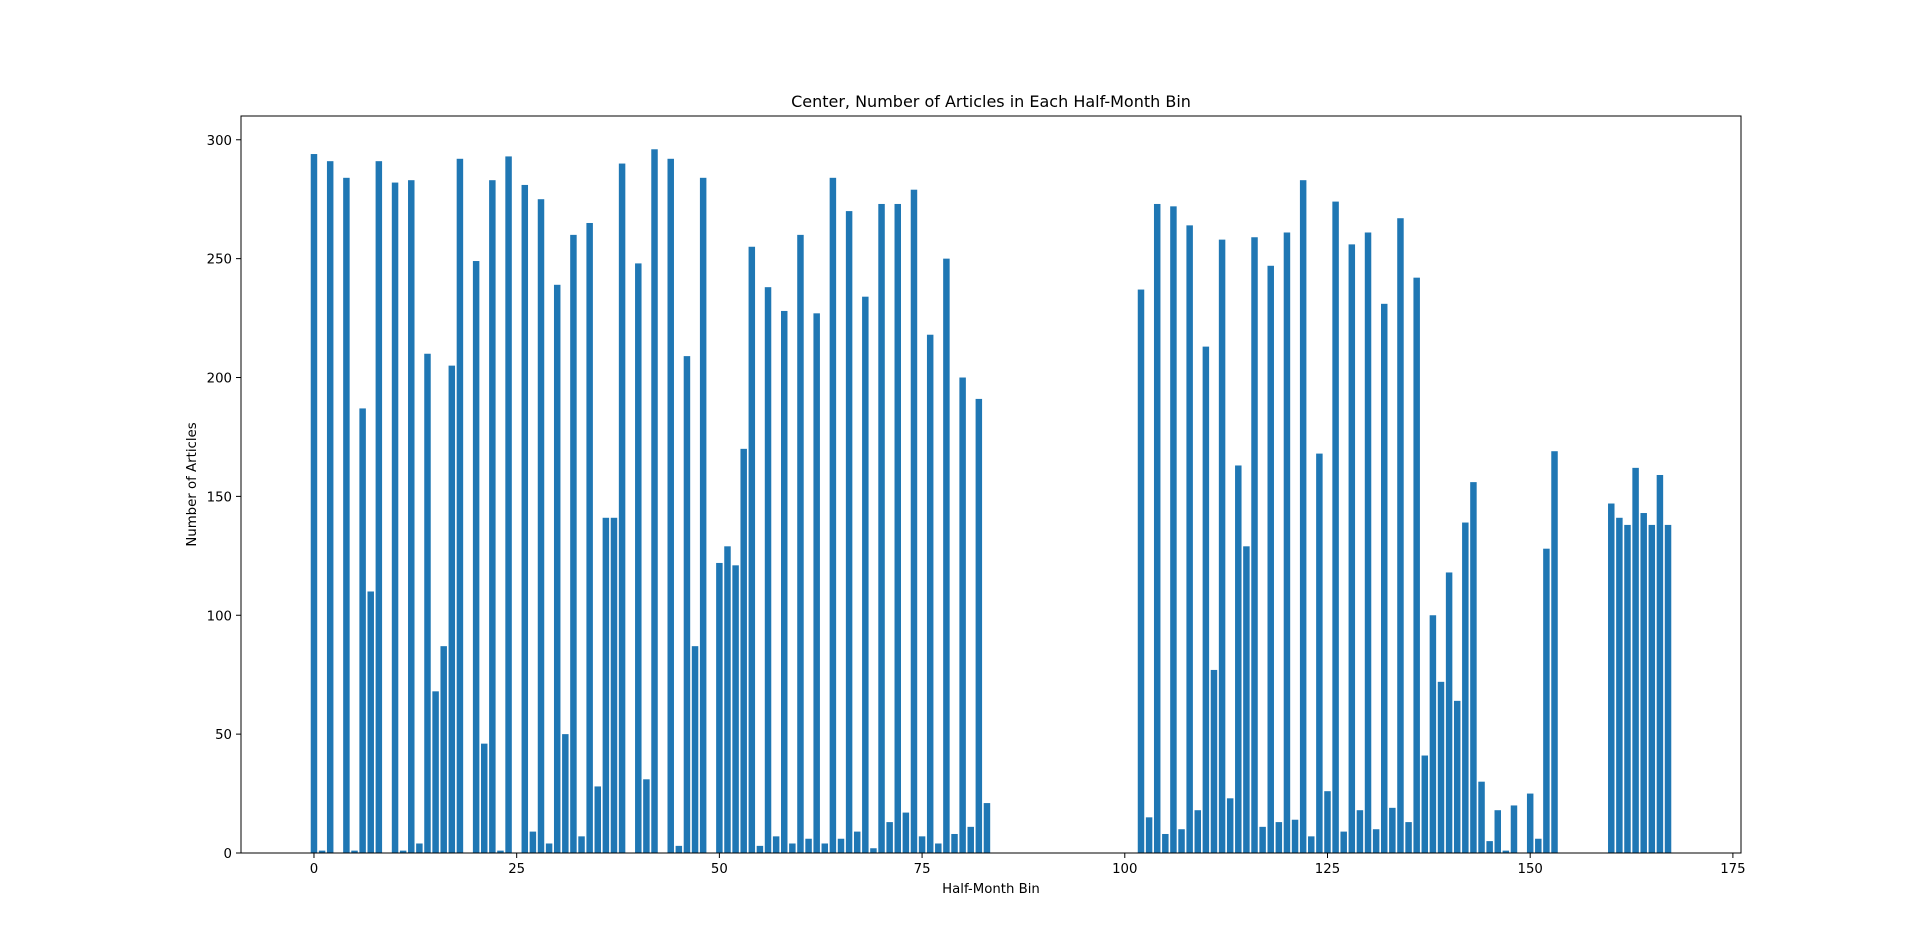  Describe the element at coordinates (991, 889) in the screenshot. I see `x-axis-label: Half-Month Bin` at that location.